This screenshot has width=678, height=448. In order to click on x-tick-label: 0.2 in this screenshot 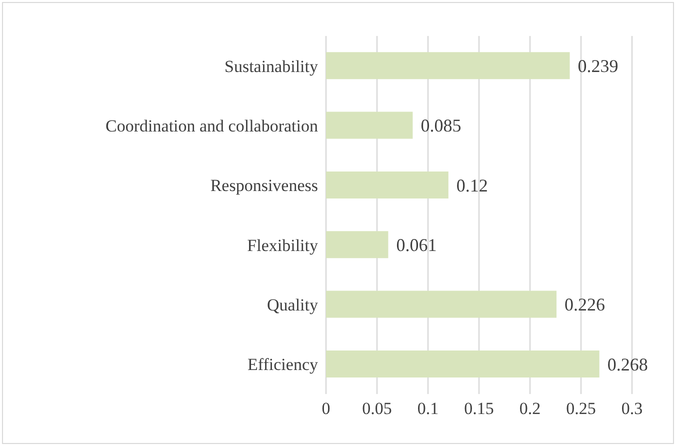, I will do `click(530, 408)`.